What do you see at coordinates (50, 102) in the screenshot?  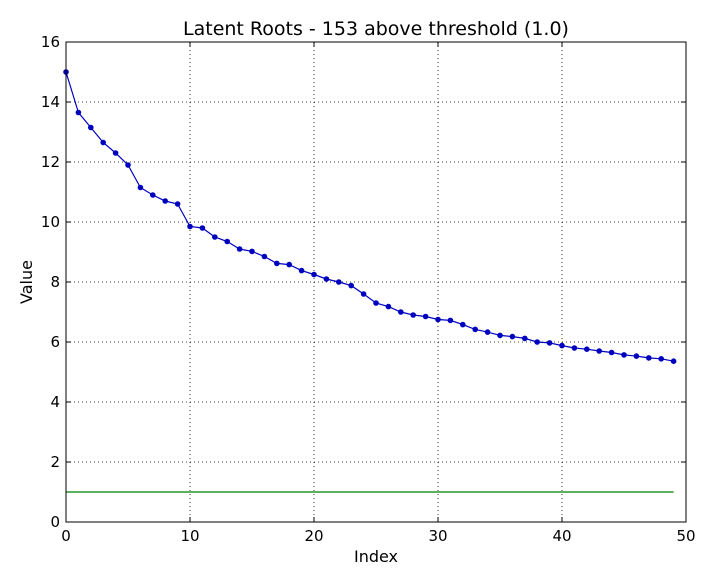 I see `y-tick-label: 14` at bounding box center [50, 102].